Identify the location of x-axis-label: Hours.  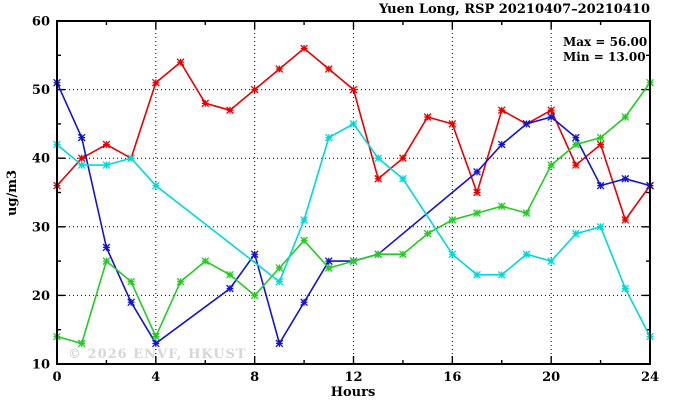
(353, 392).